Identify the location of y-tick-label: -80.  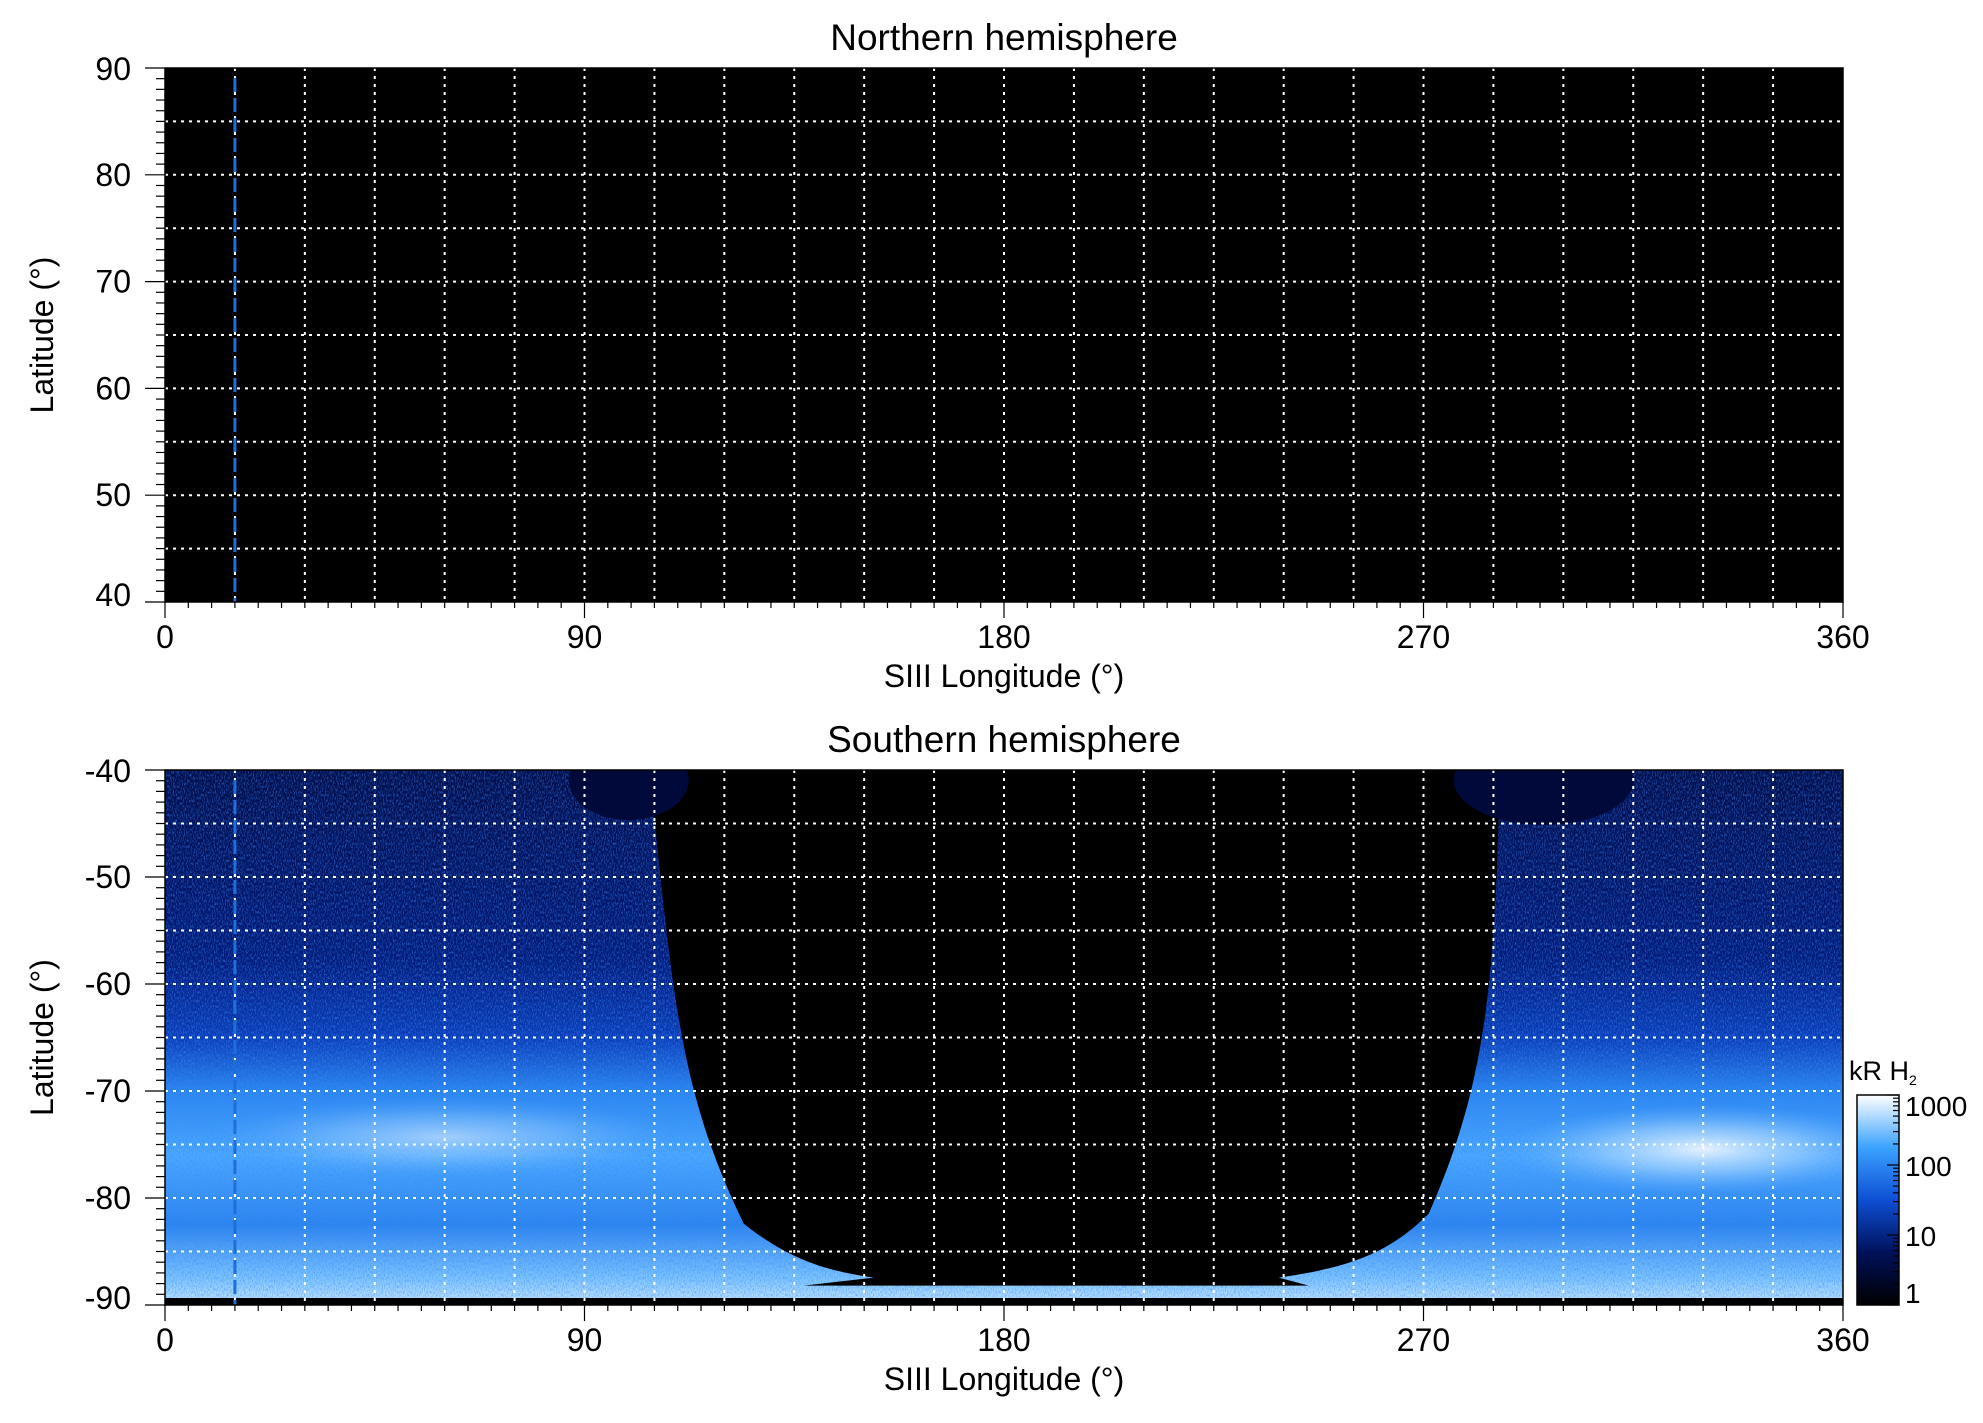
(108, 1198).